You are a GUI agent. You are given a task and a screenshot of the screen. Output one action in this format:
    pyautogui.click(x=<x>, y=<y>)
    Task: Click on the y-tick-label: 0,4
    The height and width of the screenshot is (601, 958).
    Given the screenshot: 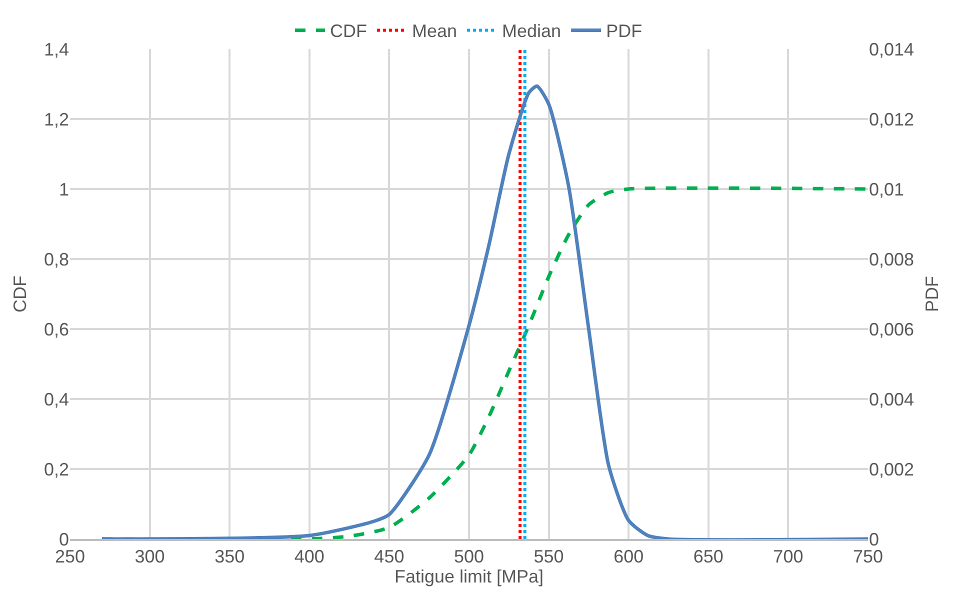 What is the action you would take?
    pyautogui.click(x=56, y=399)
    